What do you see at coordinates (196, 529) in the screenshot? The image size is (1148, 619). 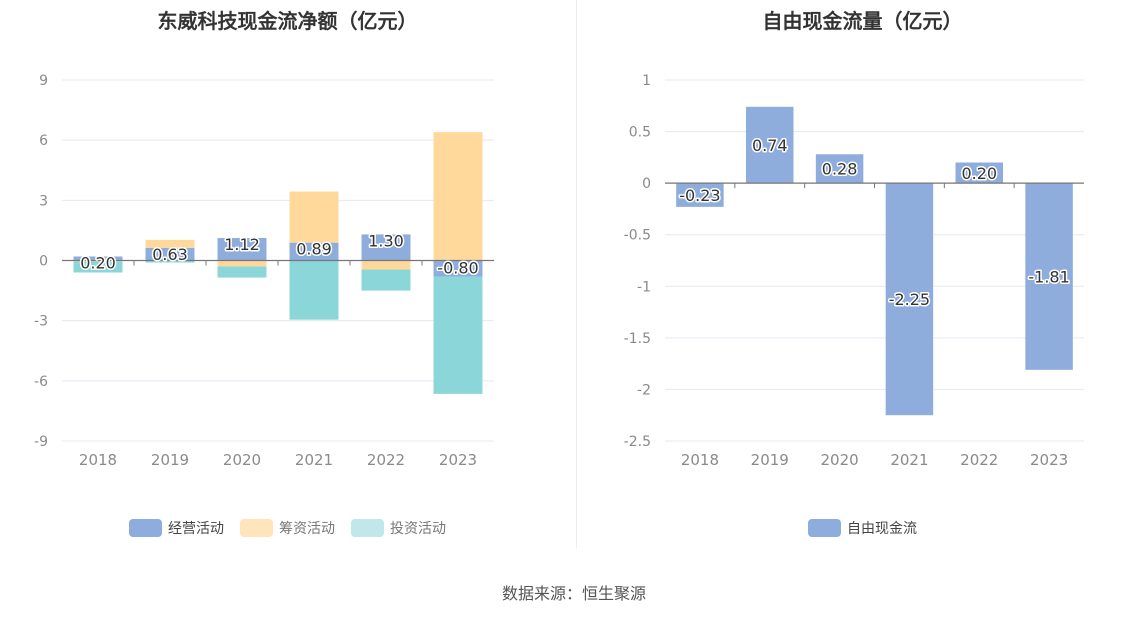 I see `legend-label: 经营活动` at bounding box center [196, 529].